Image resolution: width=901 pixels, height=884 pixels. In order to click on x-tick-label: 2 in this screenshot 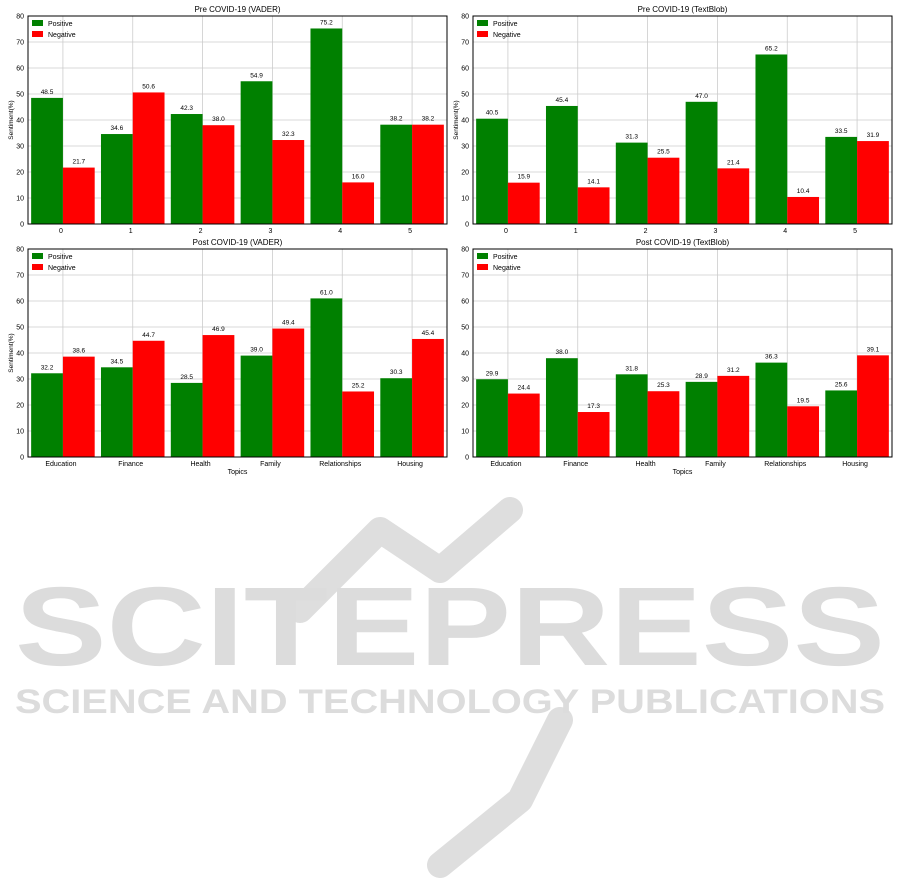, I will do `click(201, 231)`.